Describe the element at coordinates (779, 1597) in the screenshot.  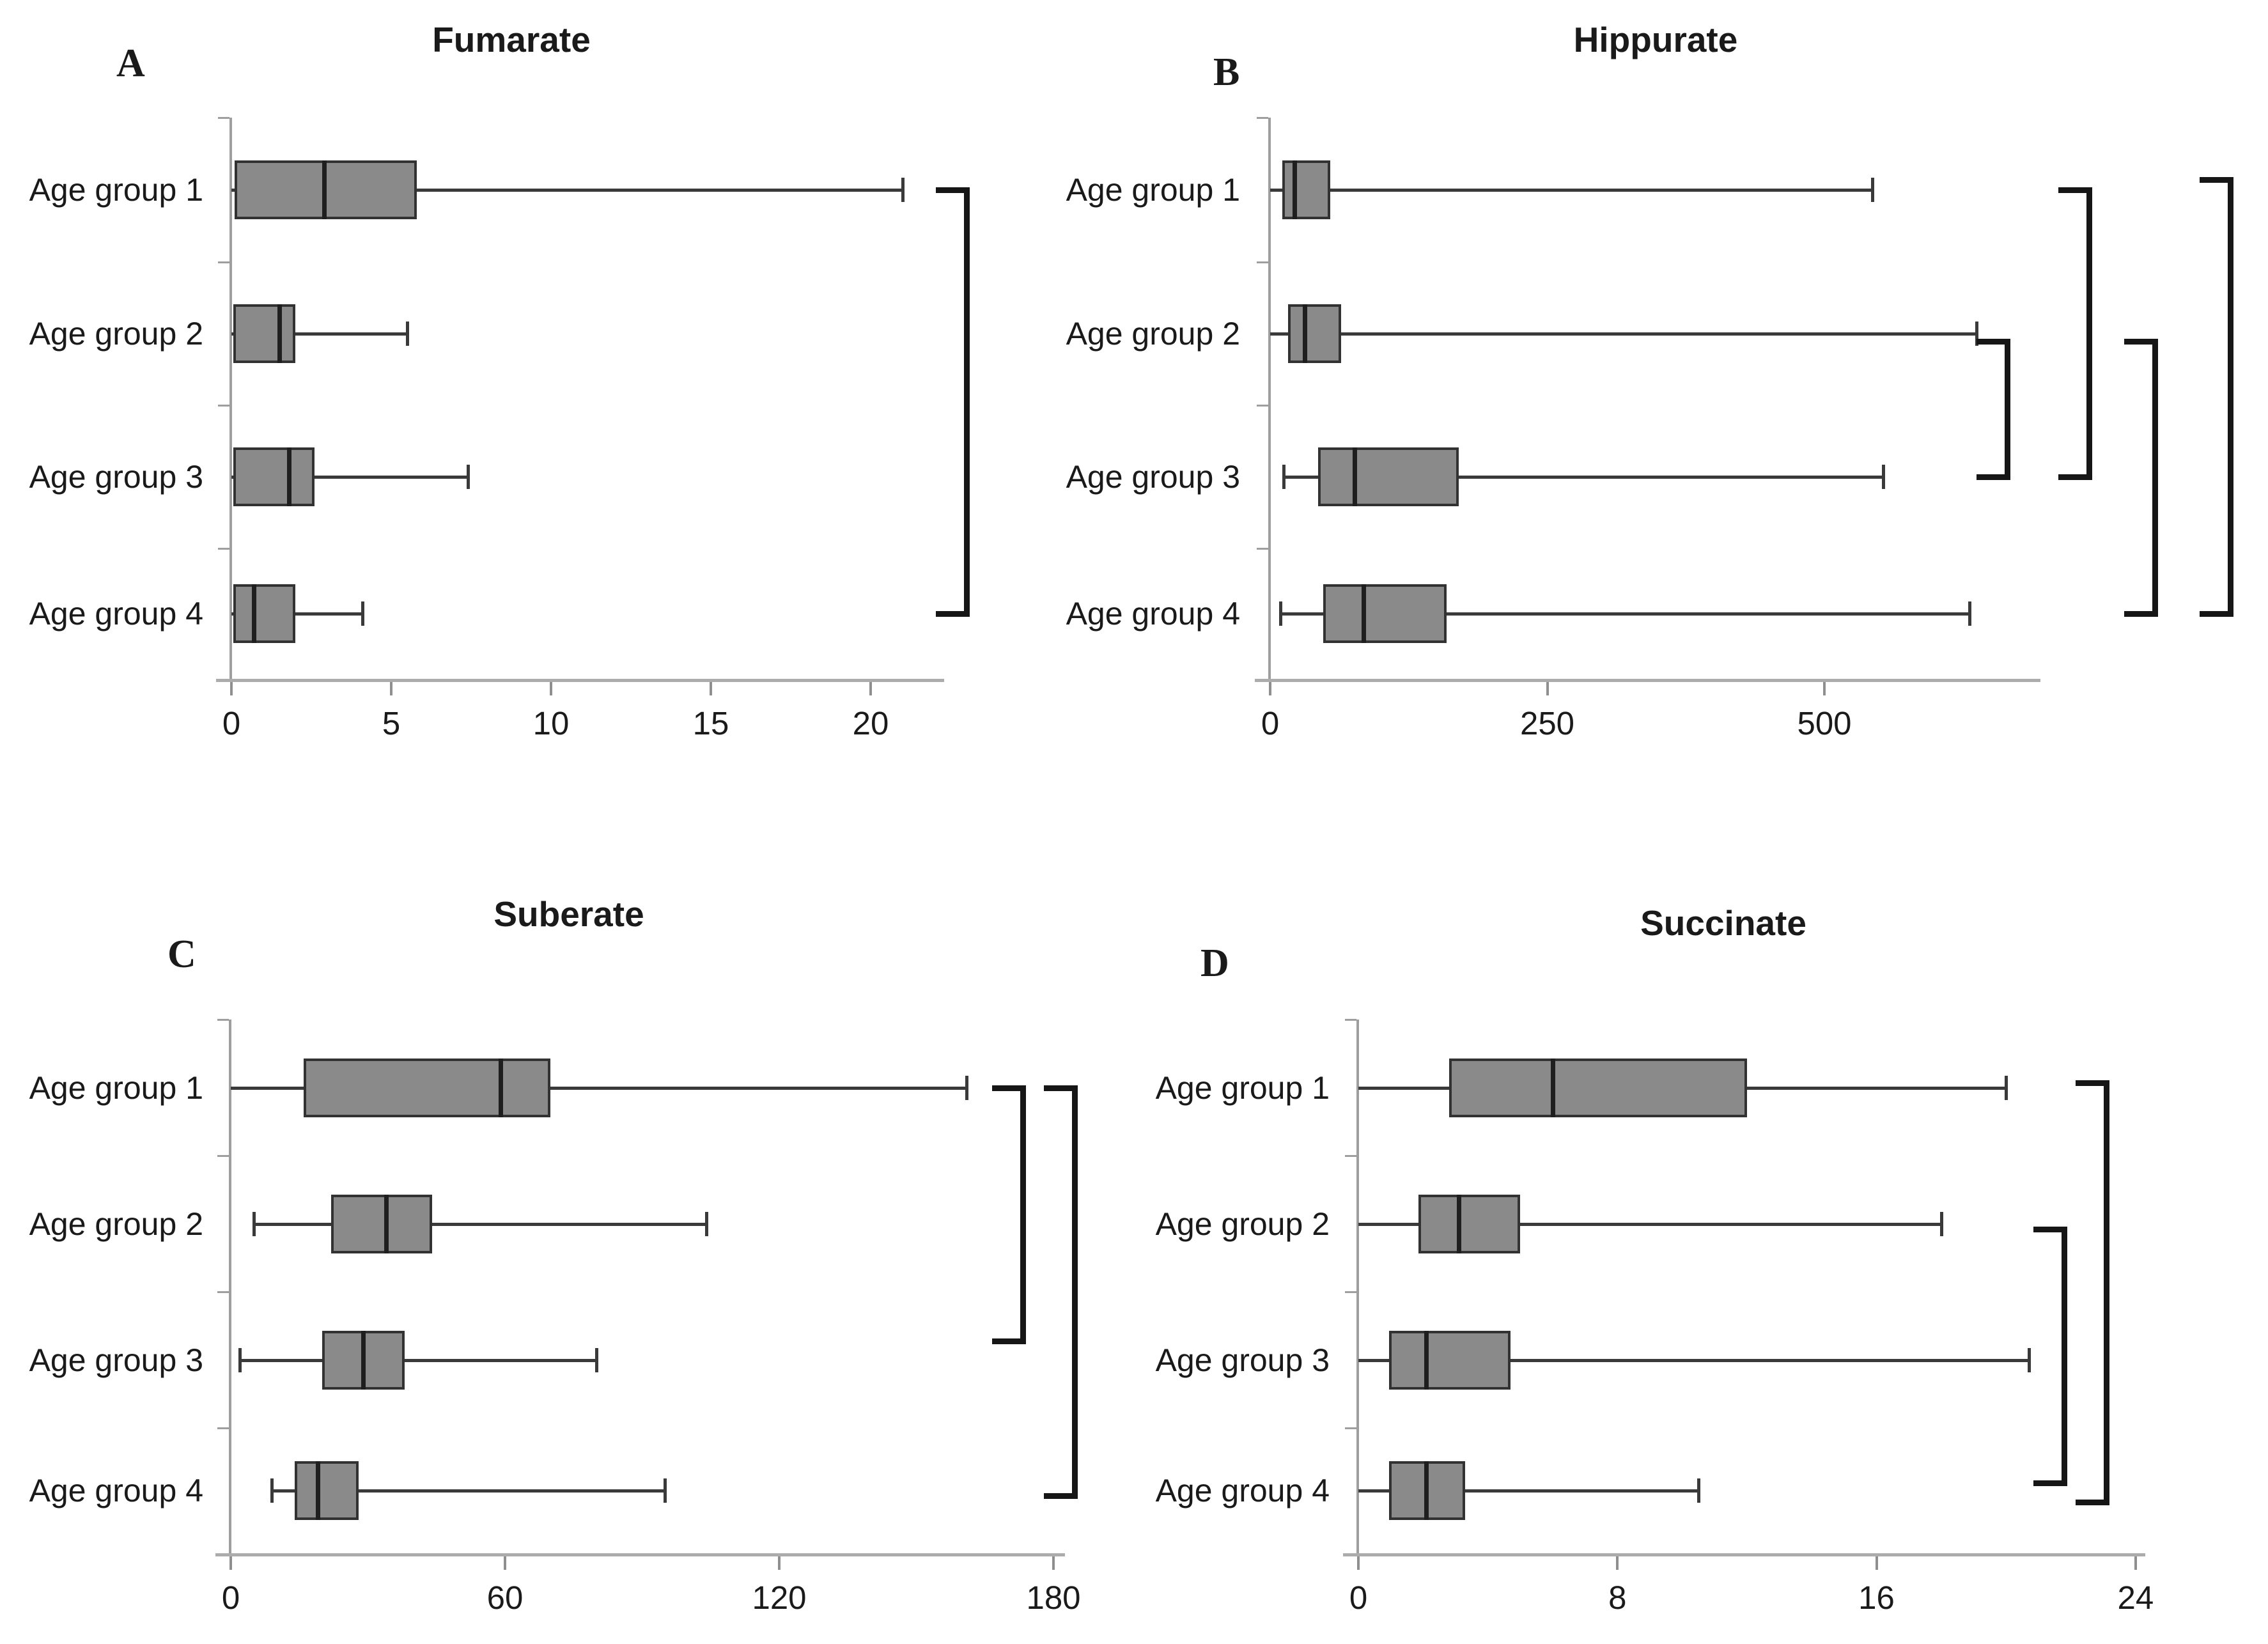
I see `x-tick-label: 120` at that location.